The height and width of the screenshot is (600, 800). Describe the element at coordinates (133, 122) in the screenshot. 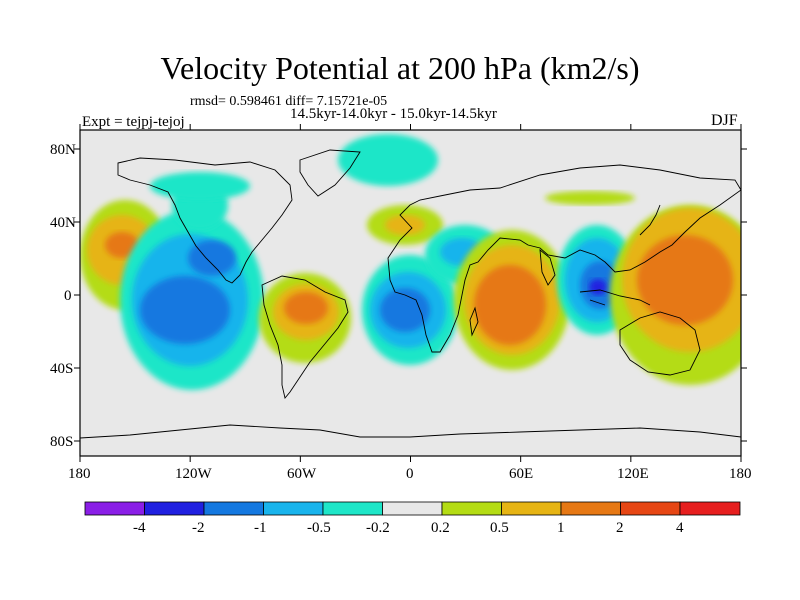

I see `experiment-label: Expt = tejpj-tejoj` at that location.